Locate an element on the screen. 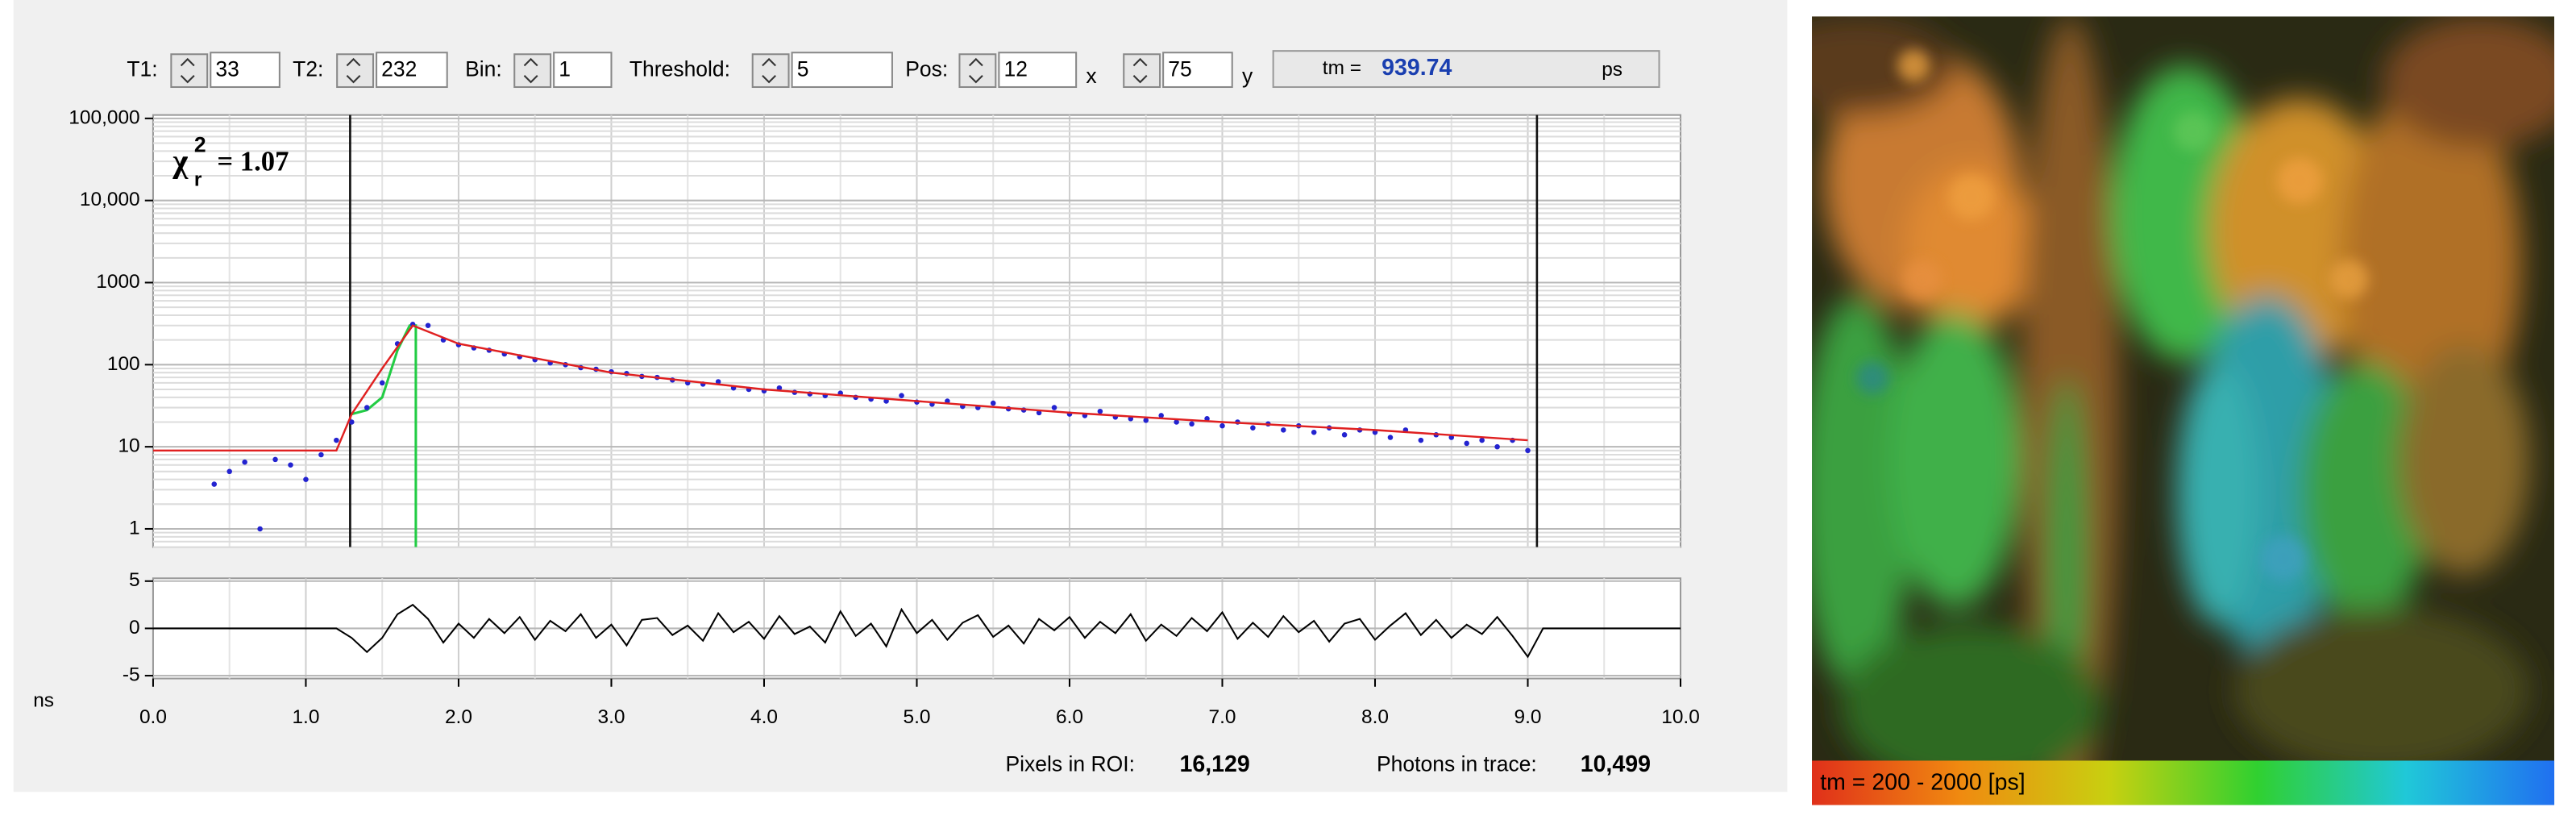 The image size is (2576, 828). fit-line is located at coordinates (840, 388).